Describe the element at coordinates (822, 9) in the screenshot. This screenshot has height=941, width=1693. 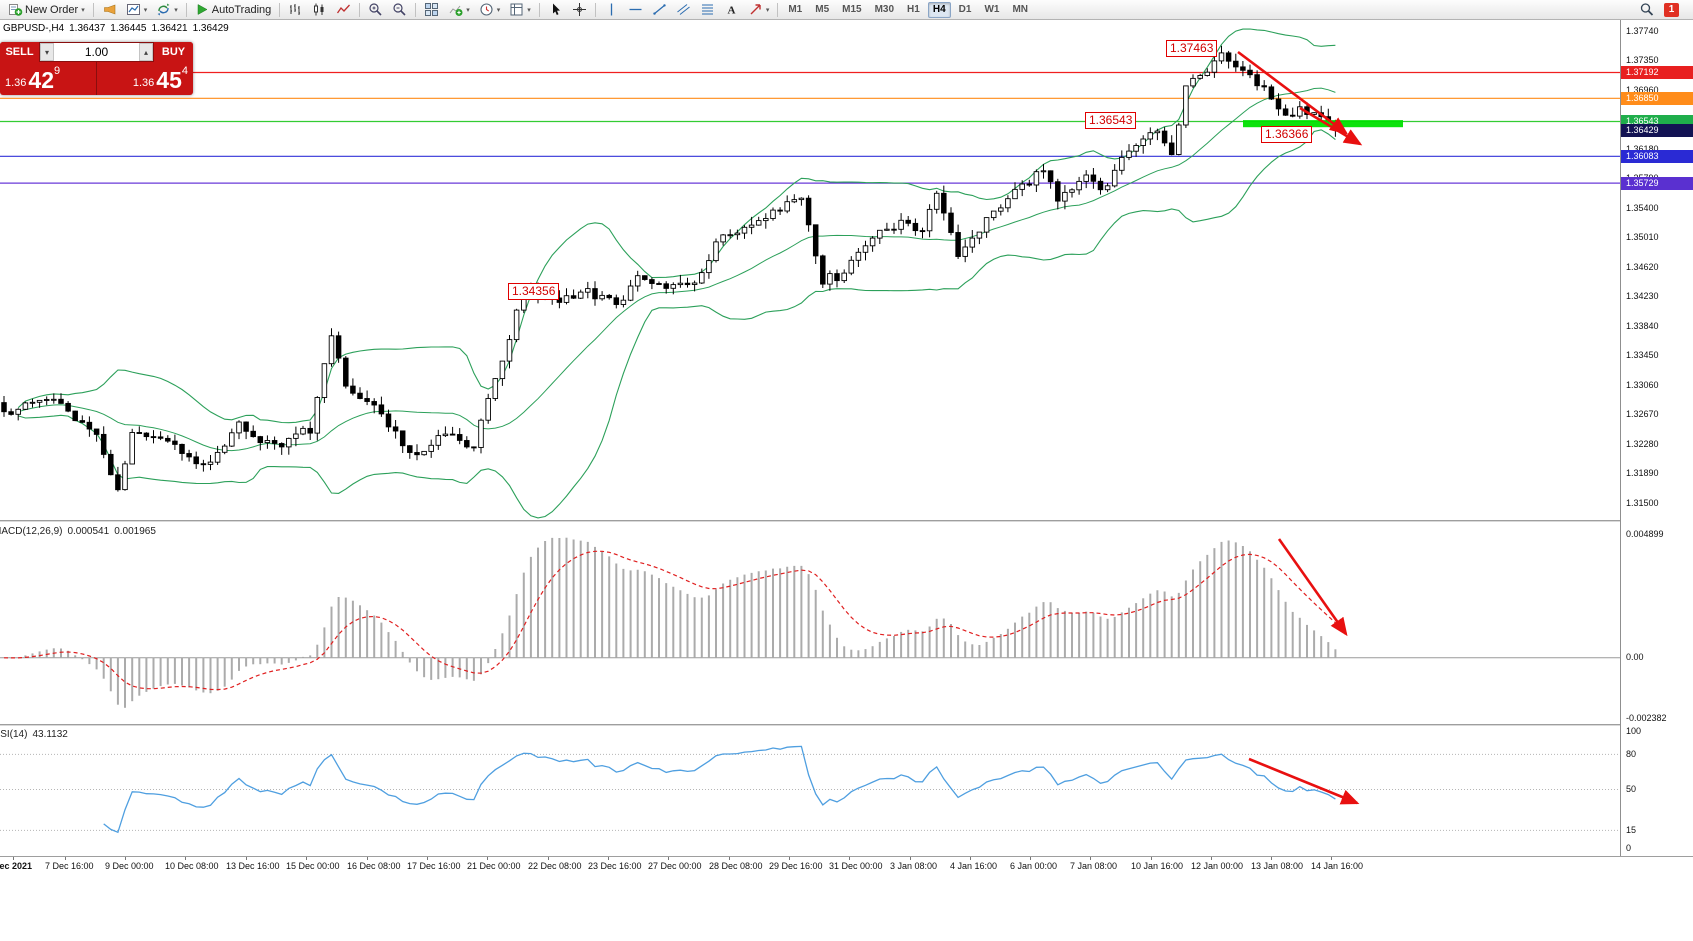
I see `timeframe-button-m5: M5` at that location.